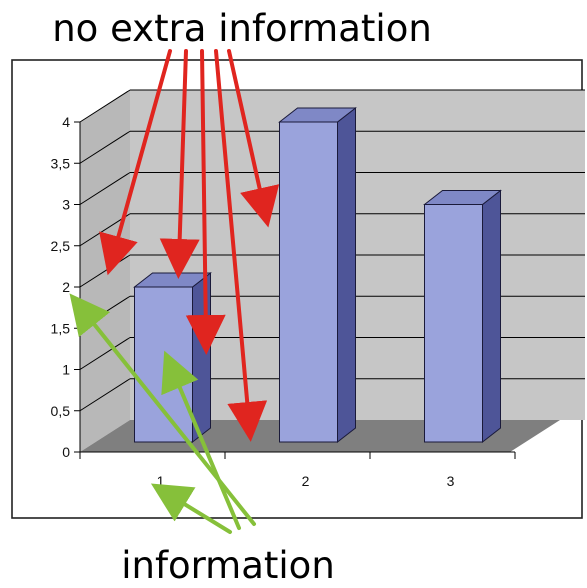  I want to click on y-tick-label: 0,5, so click(61, 411).